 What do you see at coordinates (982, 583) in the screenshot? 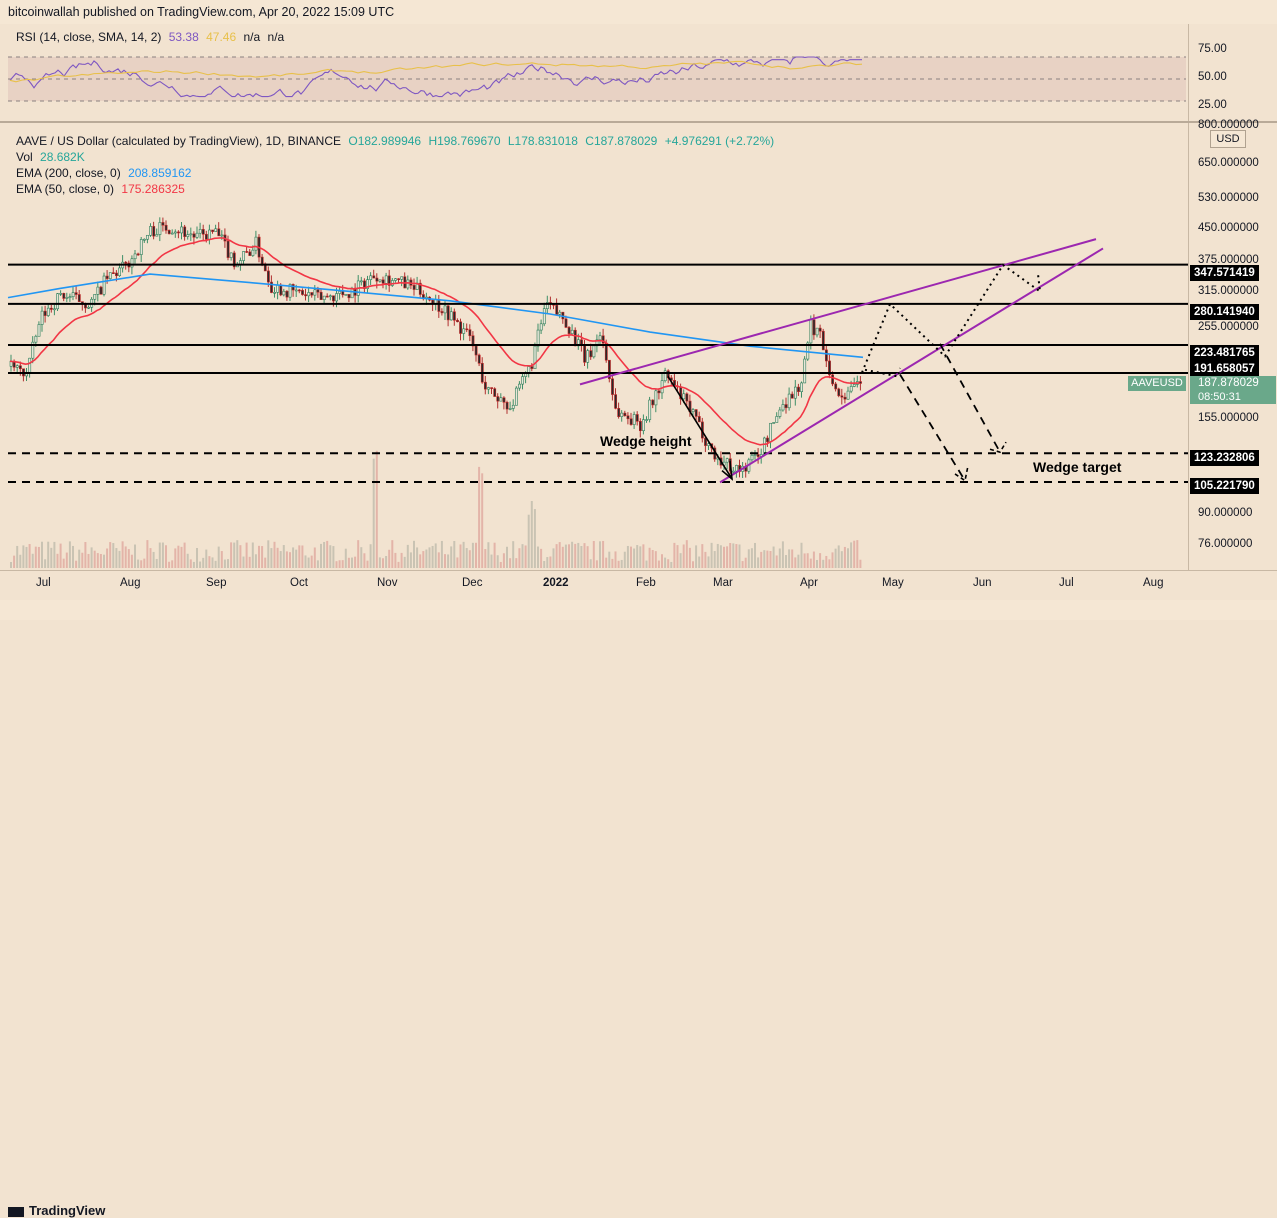
I see `time-tick-jun: Jun` at bounding box center [982, 583].